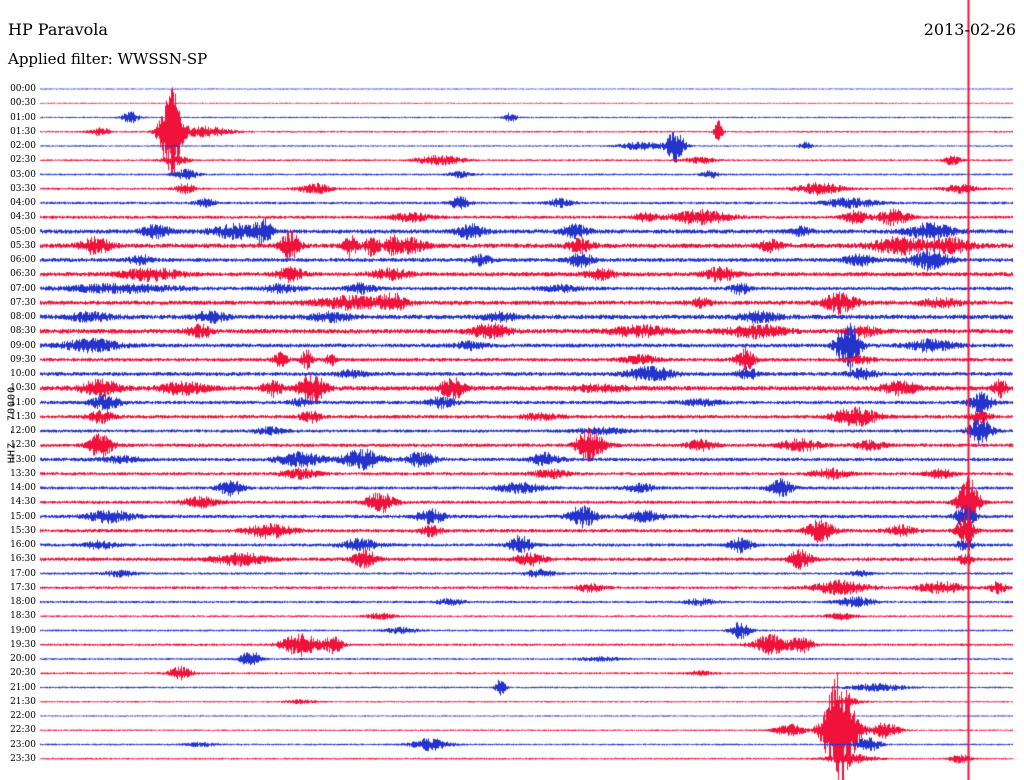  I want to click on time-label: 21:30, so click(23, 701).